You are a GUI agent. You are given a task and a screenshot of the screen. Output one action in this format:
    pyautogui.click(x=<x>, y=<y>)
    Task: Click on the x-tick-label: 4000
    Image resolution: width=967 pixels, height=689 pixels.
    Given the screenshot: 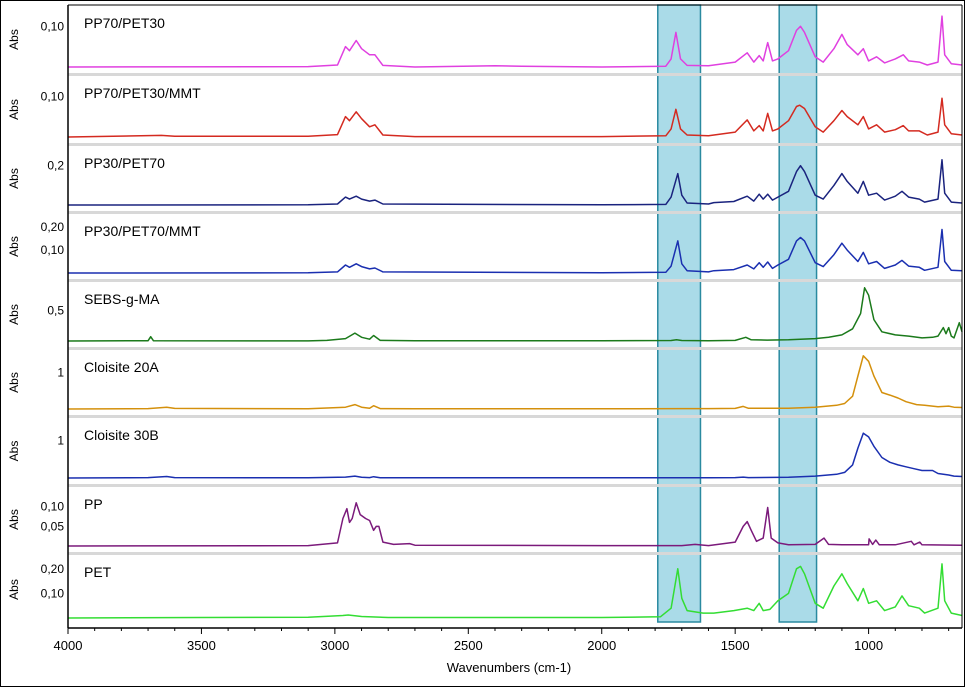 What is the action you would take?
    pyautogui.click(x=68, y=645)
    